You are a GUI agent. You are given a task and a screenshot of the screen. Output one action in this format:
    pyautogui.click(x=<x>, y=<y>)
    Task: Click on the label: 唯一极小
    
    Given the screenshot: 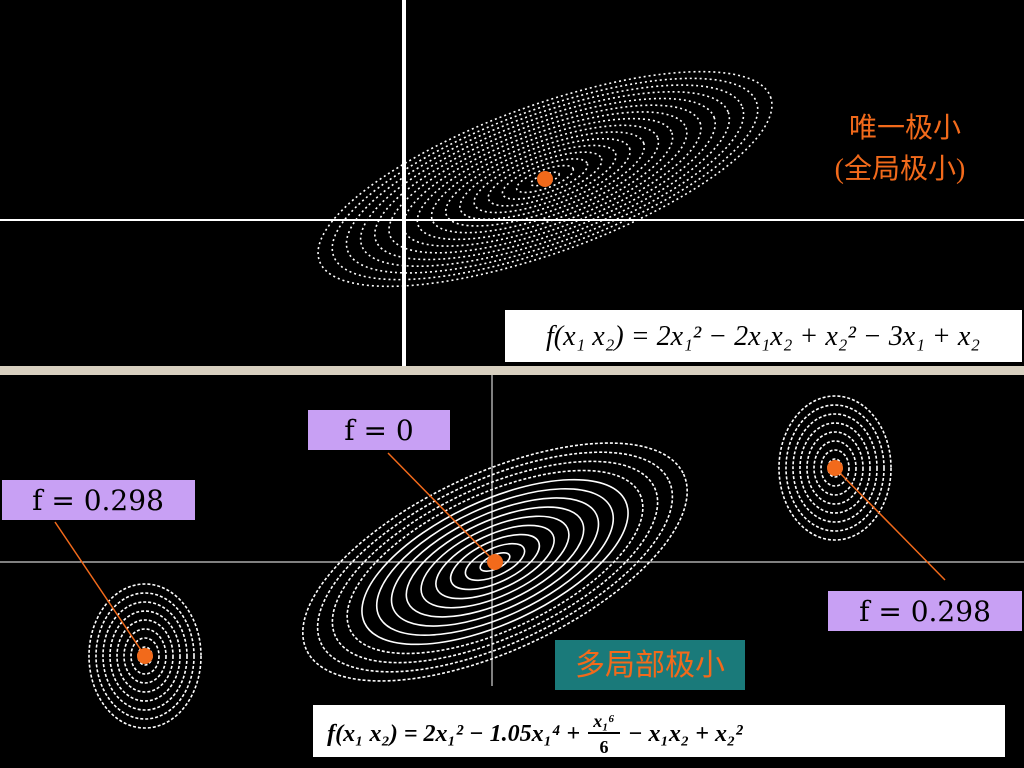 What is the action you would take?
    pyautogui.click(x=905, y=128)
    